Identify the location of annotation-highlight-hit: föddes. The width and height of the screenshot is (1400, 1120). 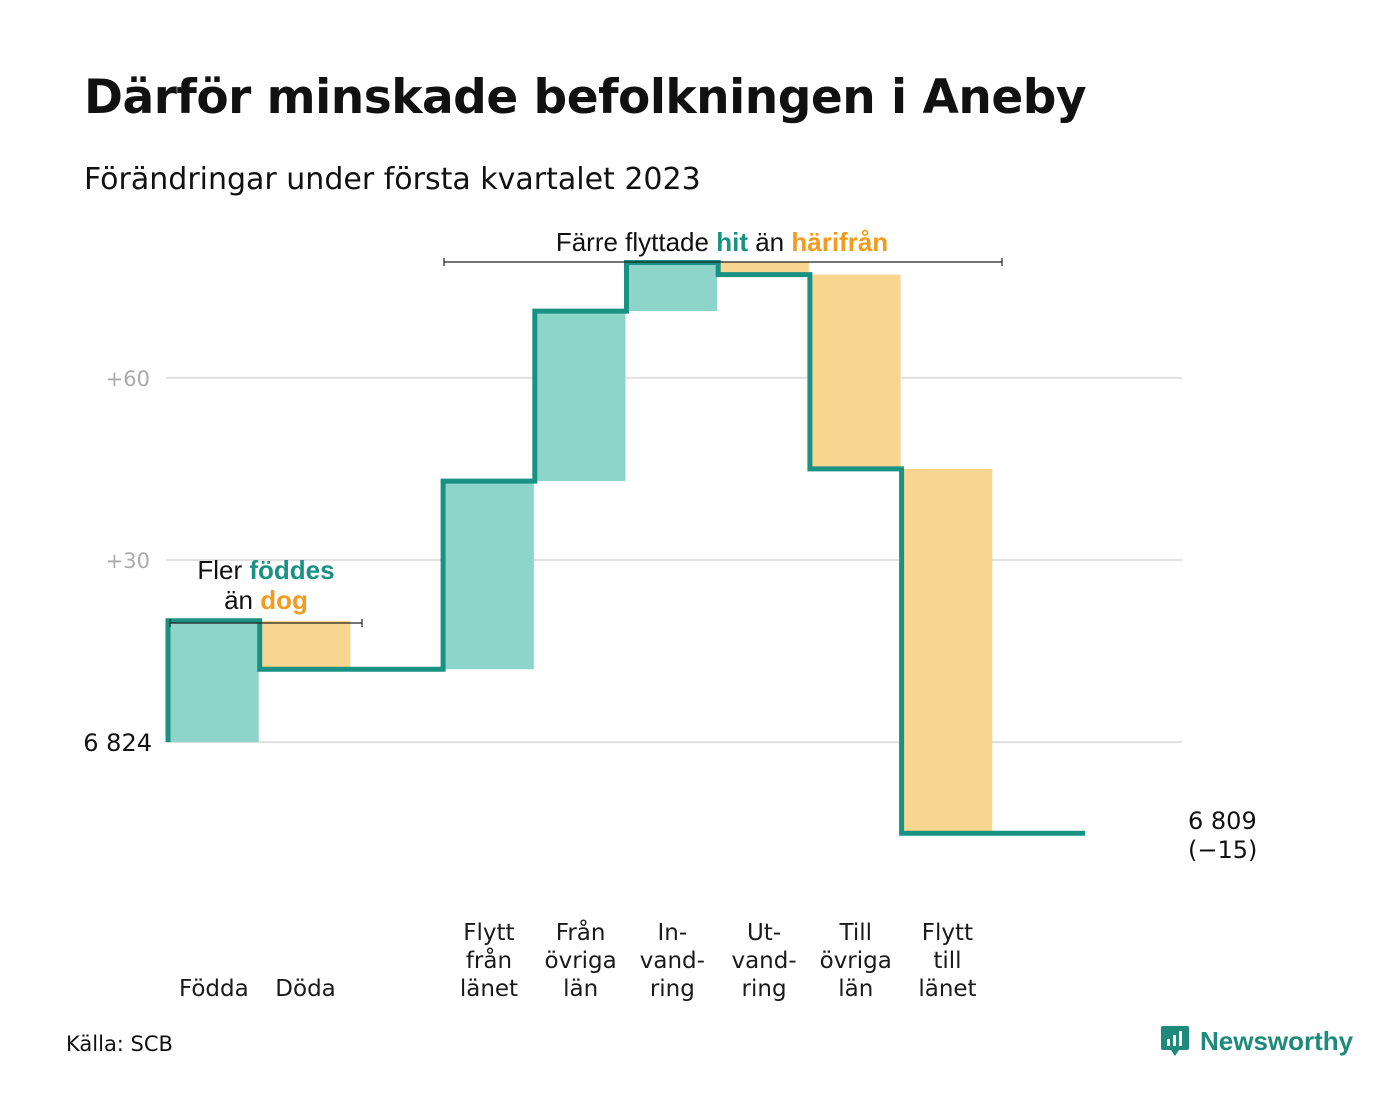
(291, 570).